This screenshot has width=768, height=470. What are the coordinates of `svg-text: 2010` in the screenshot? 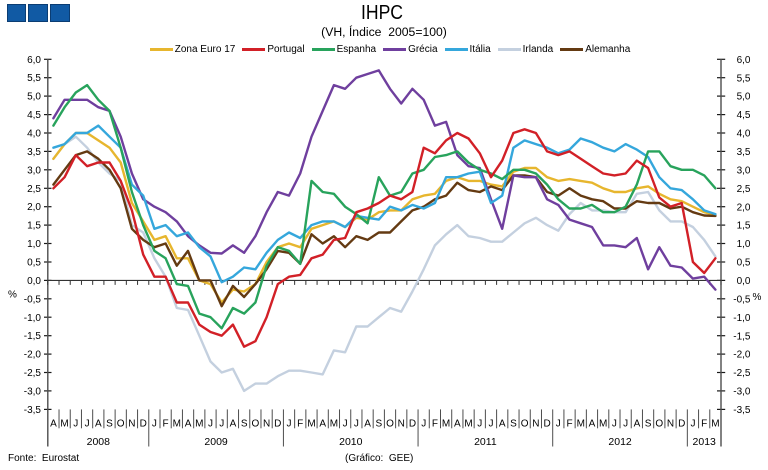 It's located at (351, 442).